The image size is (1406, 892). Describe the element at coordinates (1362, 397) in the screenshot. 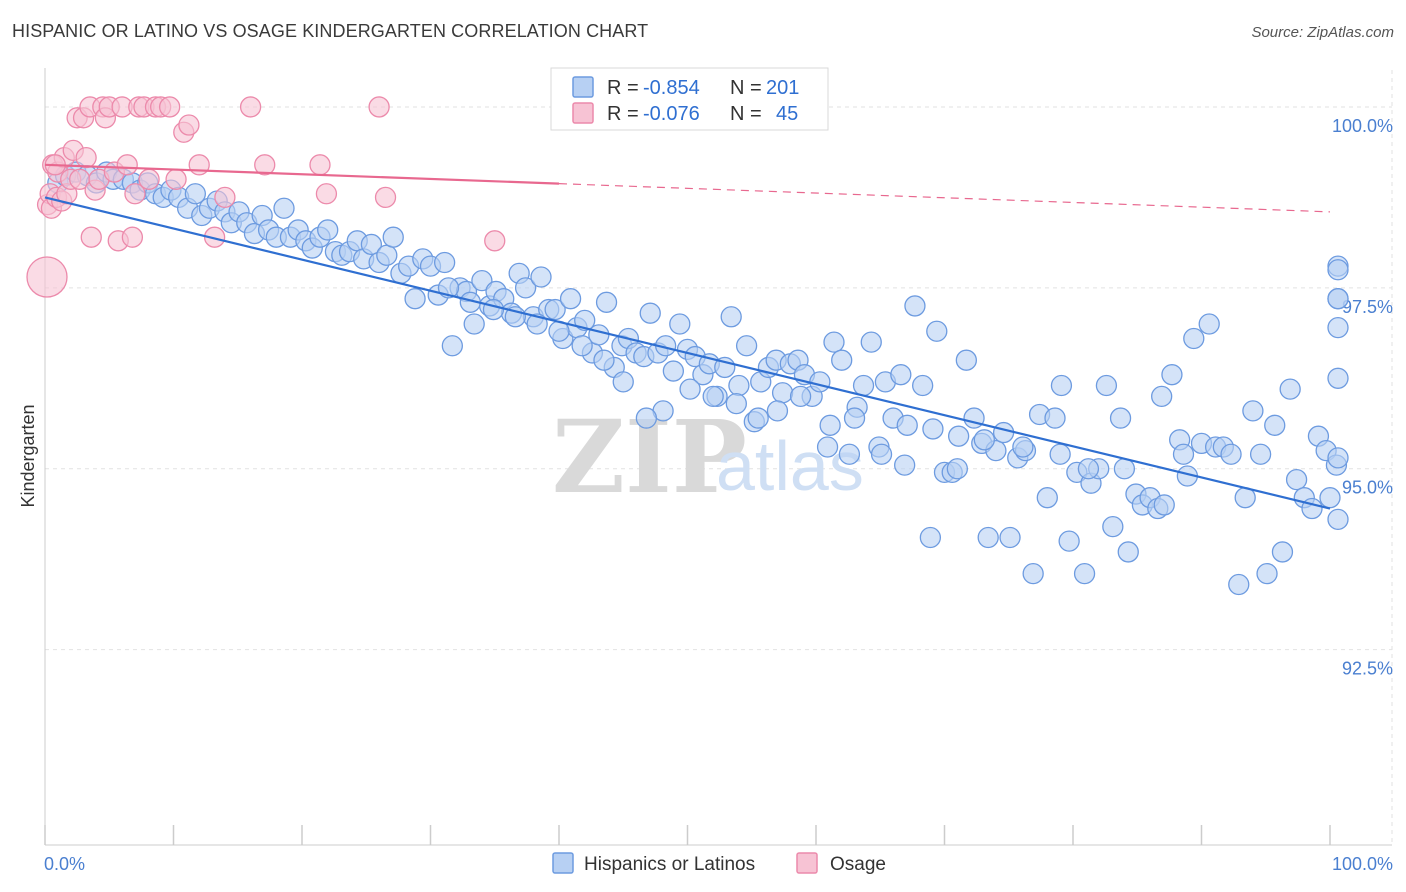

I see `y-tick-labels: 92.5% 95.0% 97.5% 100.0%` at that location.